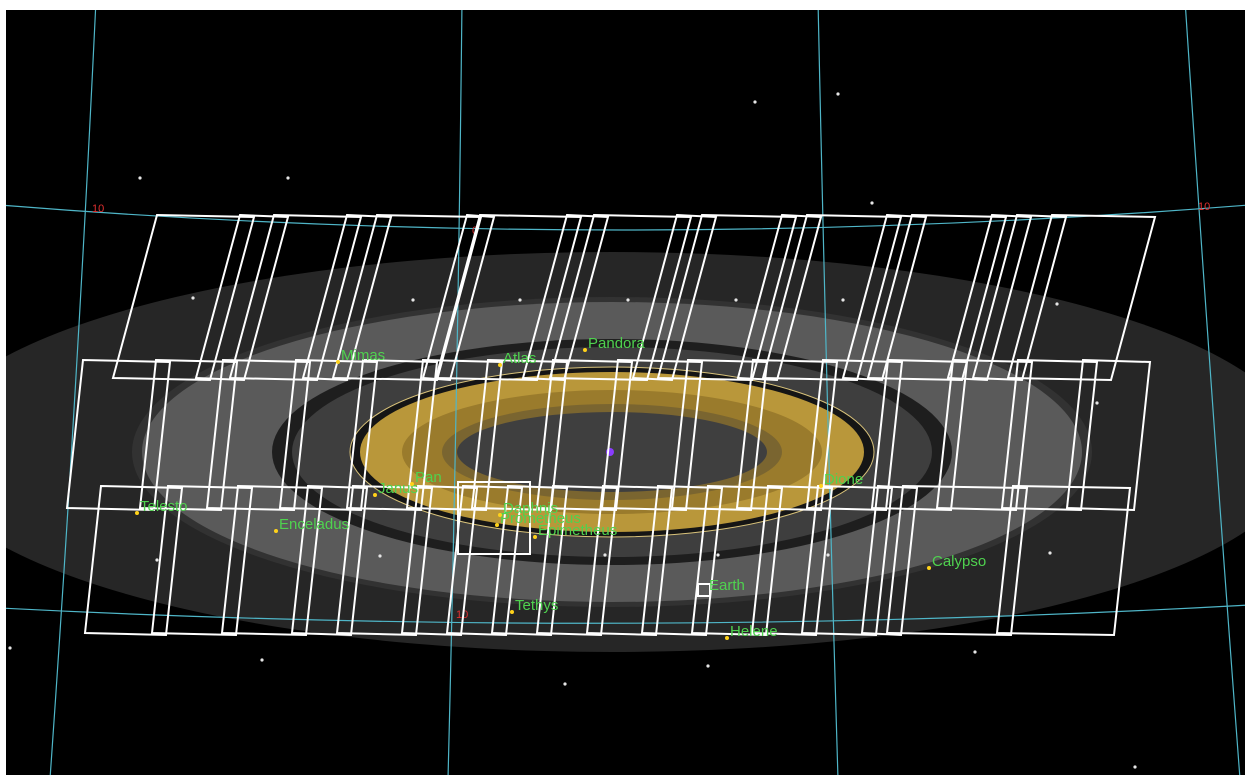 The width and height of the screenshot is (1249, 779). Describe the element at coordinates (704, 590) in the screenshot. I see `earth-icon` at that location.